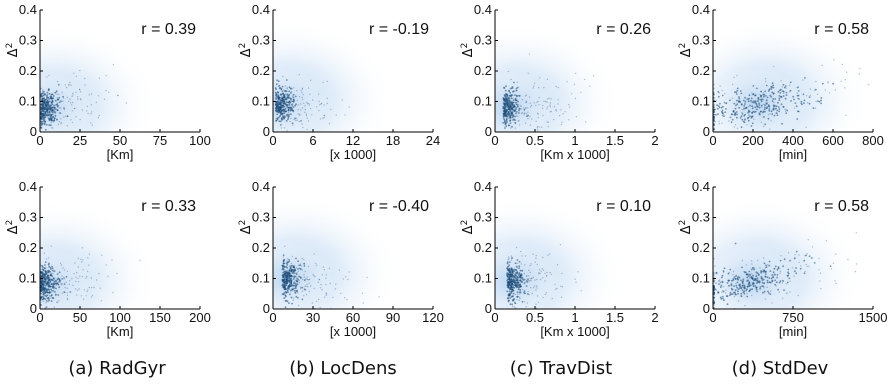  Describe the element at coordinates (399, 29) in the screenshot. I see `correlation-label: r = -0.19` at that location.